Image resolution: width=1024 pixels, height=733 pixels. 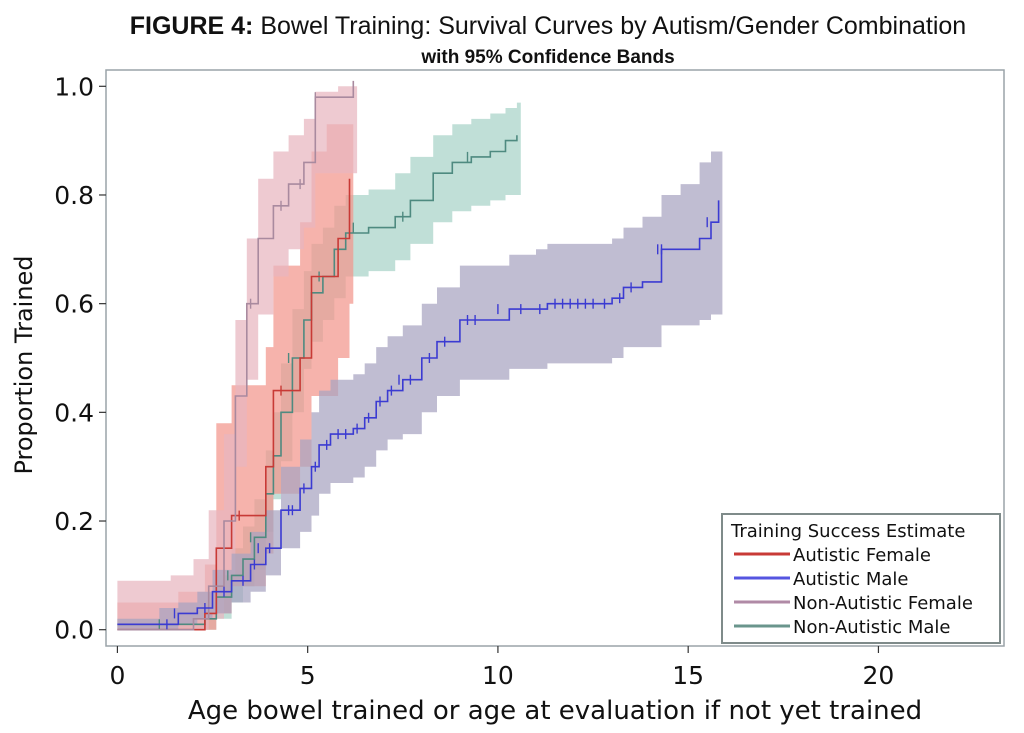 I want to click on y-tick-label: 0.2, so click(x=74, y=521).